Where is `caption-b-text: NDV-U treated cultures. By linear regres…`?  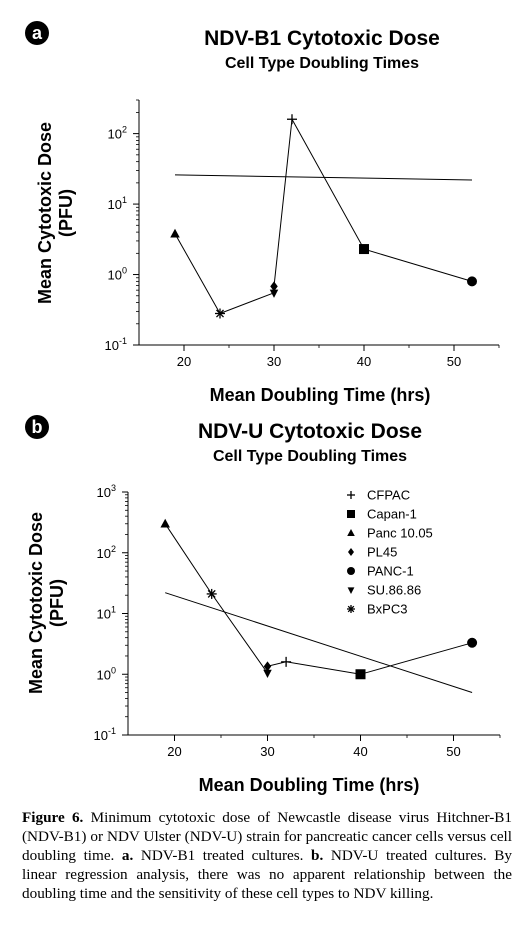 caption-b-text: NDV-U treated cultures. By linear regres… is located at coordinates (267, 874).